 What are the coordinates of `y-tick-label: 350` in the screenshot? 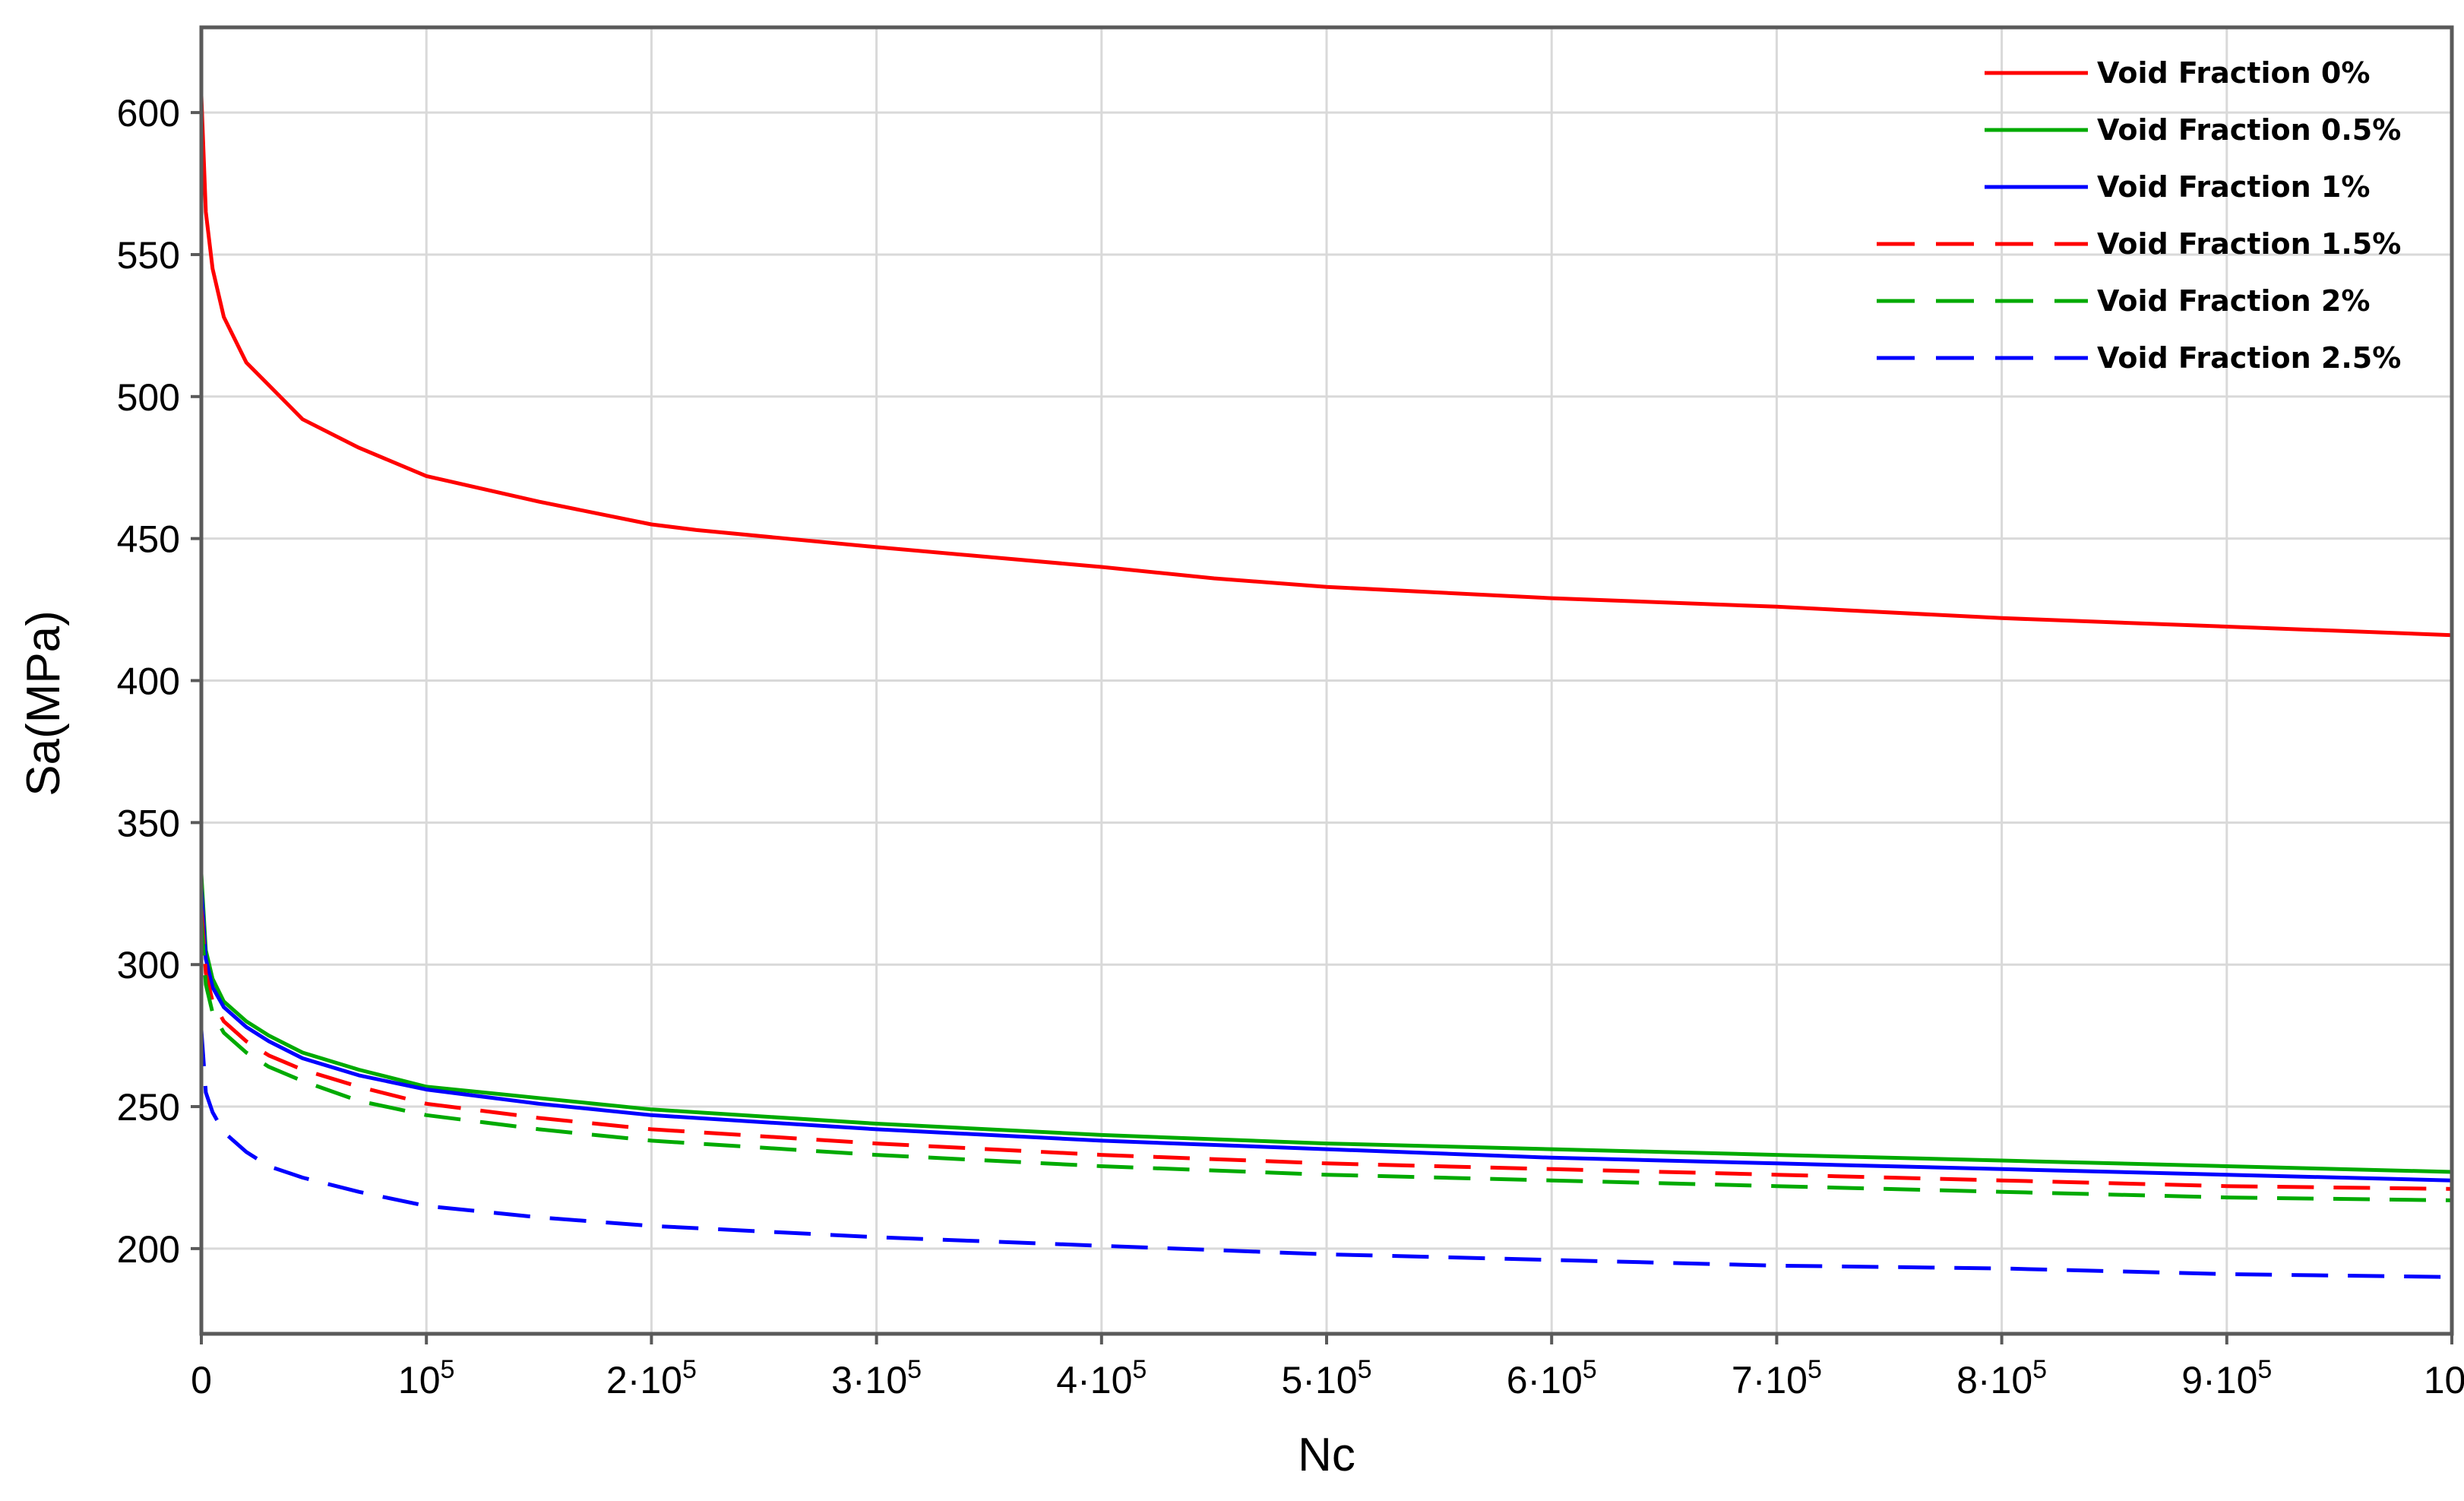 It's located at (148, 823).